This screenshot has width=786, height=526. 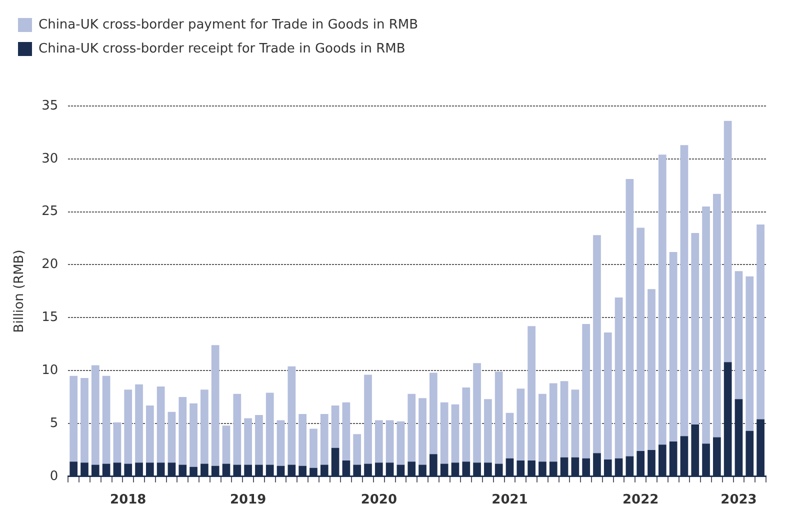 What do you see at coordinates (50, 106) in the screenshot?
I see `y-tick-label: 35` at bounding box center [50, 106].